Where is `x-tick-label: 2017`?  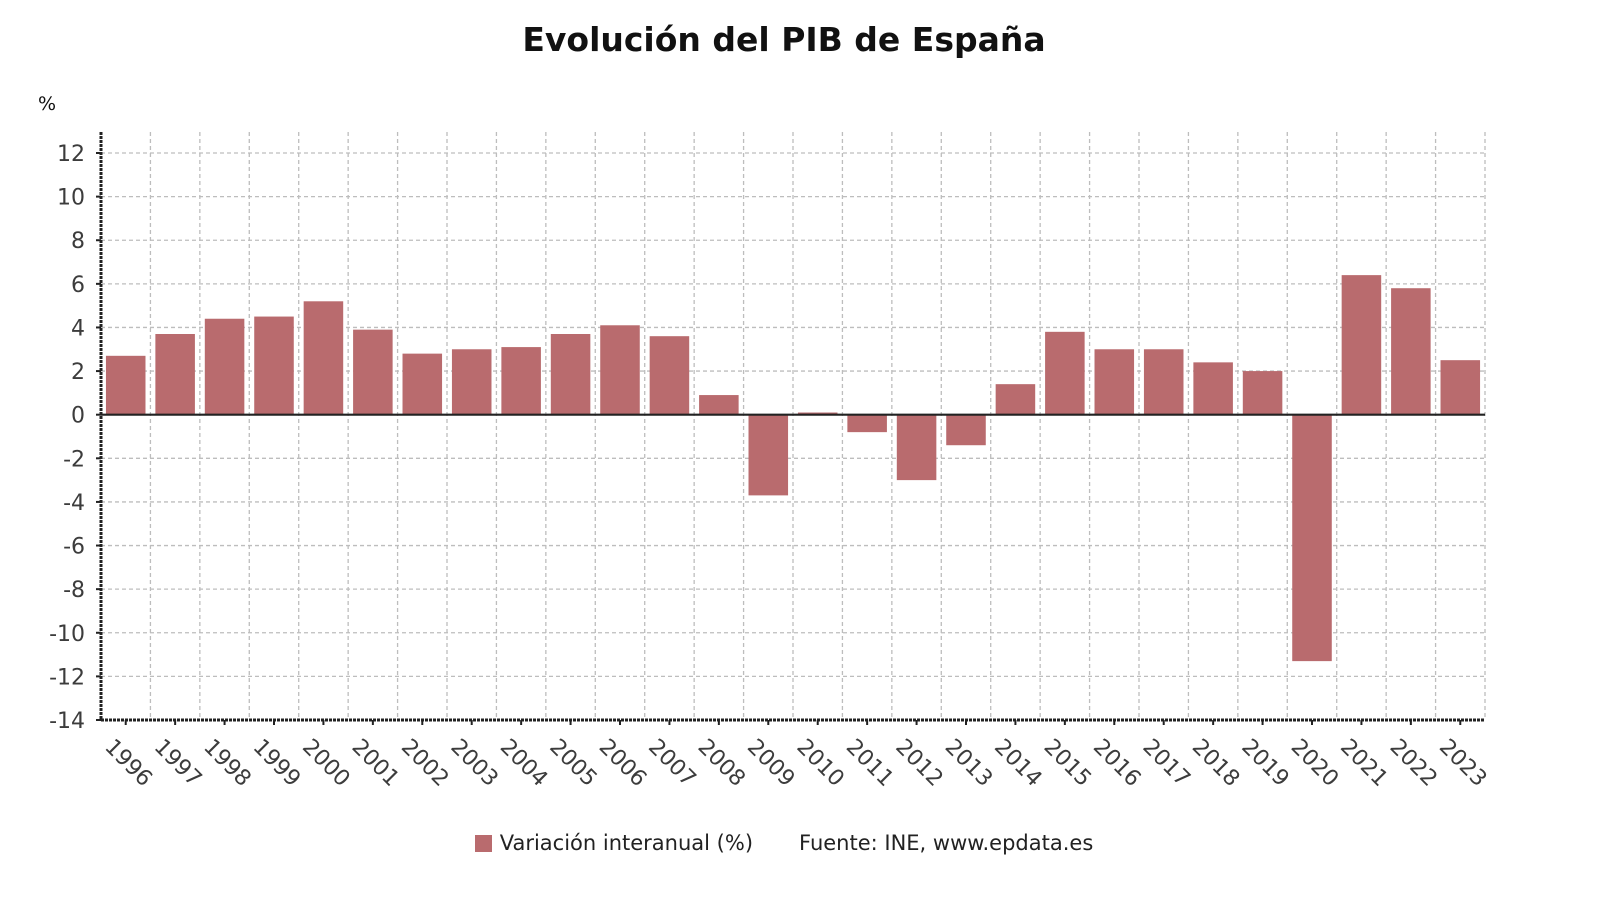
x-tick-label: 2017 is located at coordinates (1165, 763).